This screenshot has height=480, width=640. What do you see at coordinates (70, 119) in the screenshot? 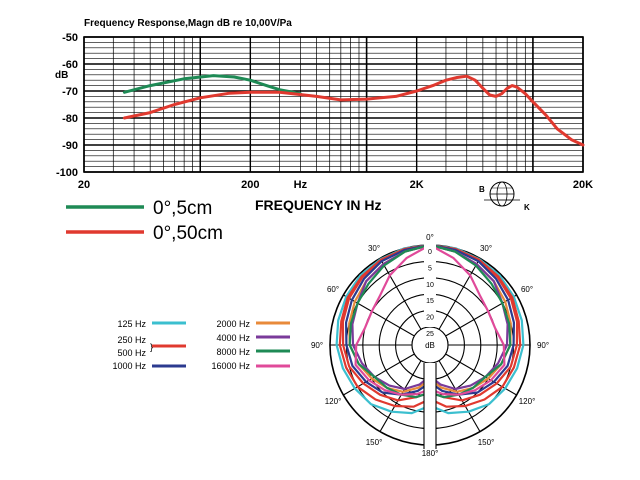
I see `fr-y-tick-label: -80` at bounding box center [70, 119].